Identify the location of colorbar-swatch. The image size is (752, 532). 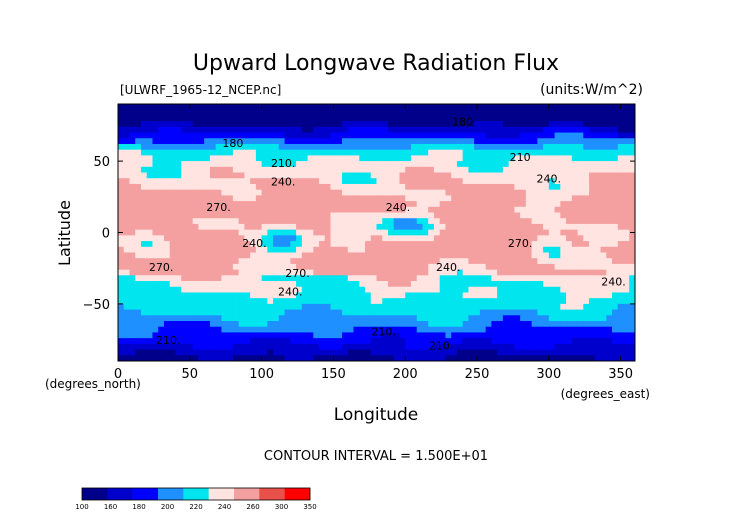
(145, 494).